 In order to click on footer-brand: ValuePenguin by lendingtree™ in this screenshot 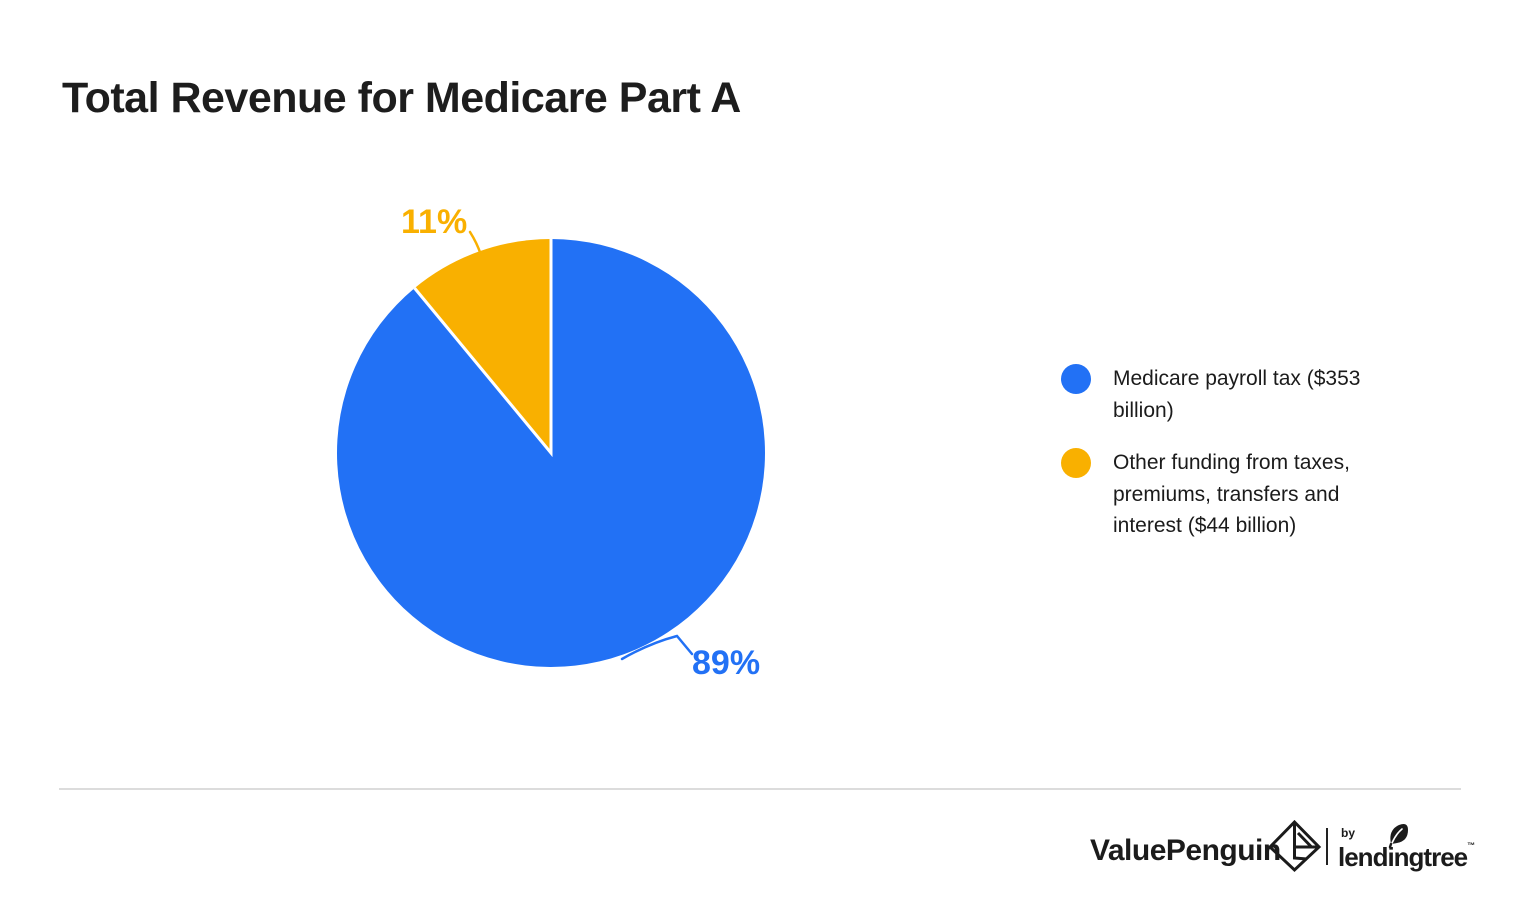, I will do `click(1281, 845)`.